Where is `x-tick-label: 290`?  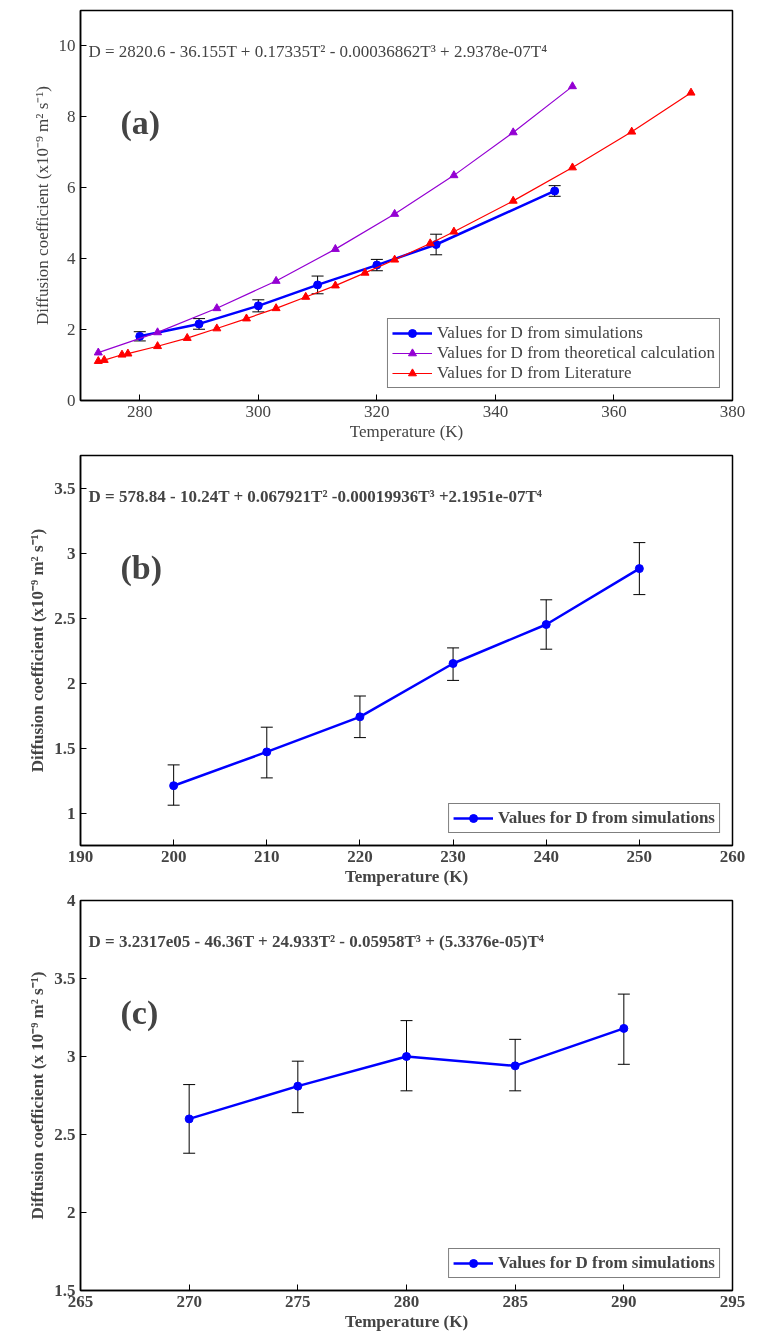
x-tick-label: 290 is located at coordinates (624, 1301).